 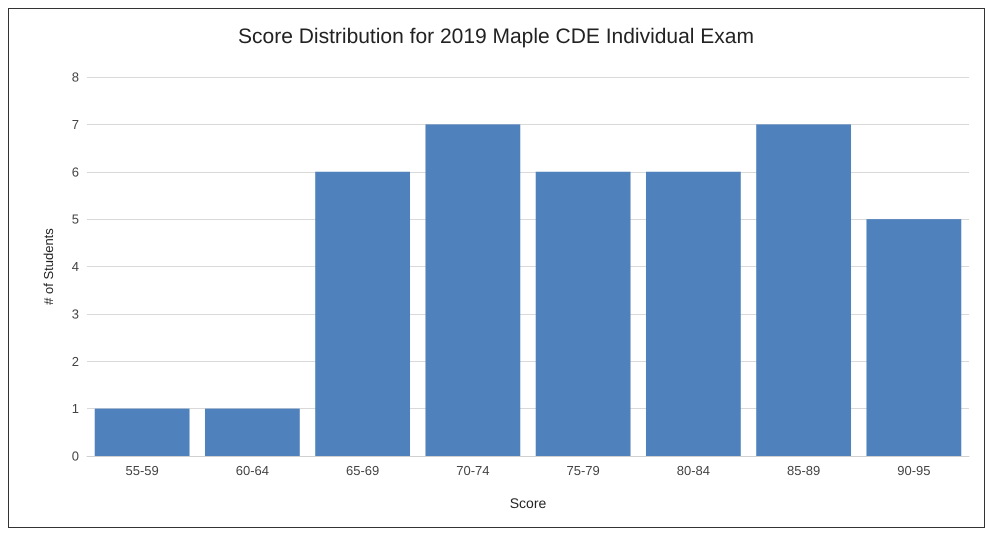 I want to click on x-tick-label: 55-59, so click(x=142, y=470).